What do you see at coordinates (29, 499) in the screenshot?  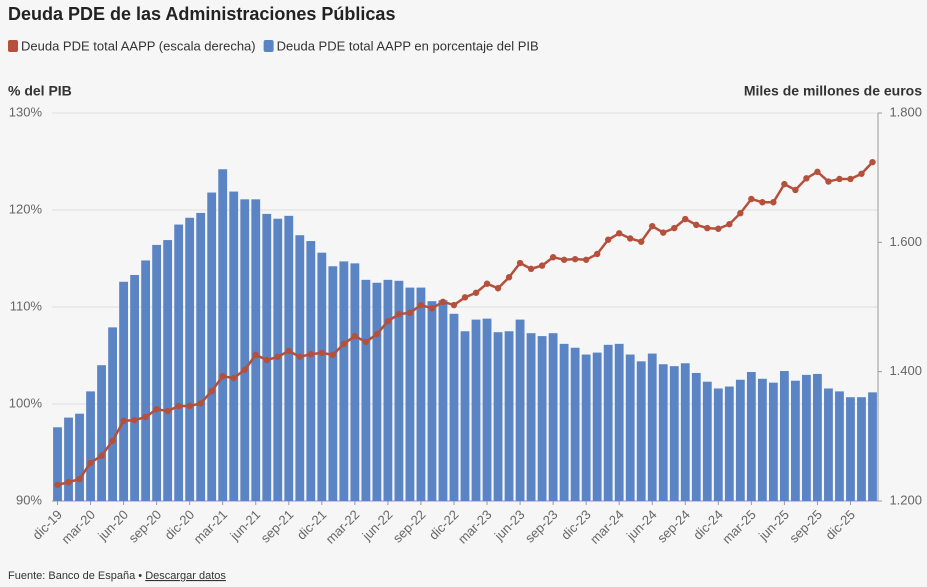 I see `y-tick-label: 90%` at bounding box center [29, 499].